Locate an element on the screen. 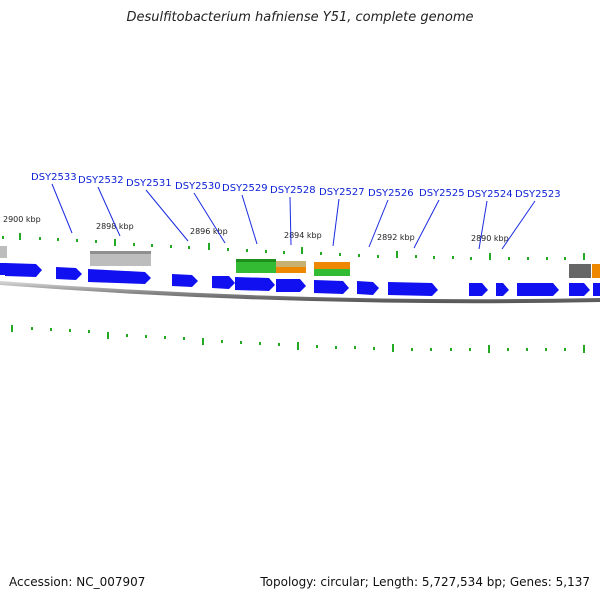  gene-label: DSY2529 is located at coordinates (245, 188).